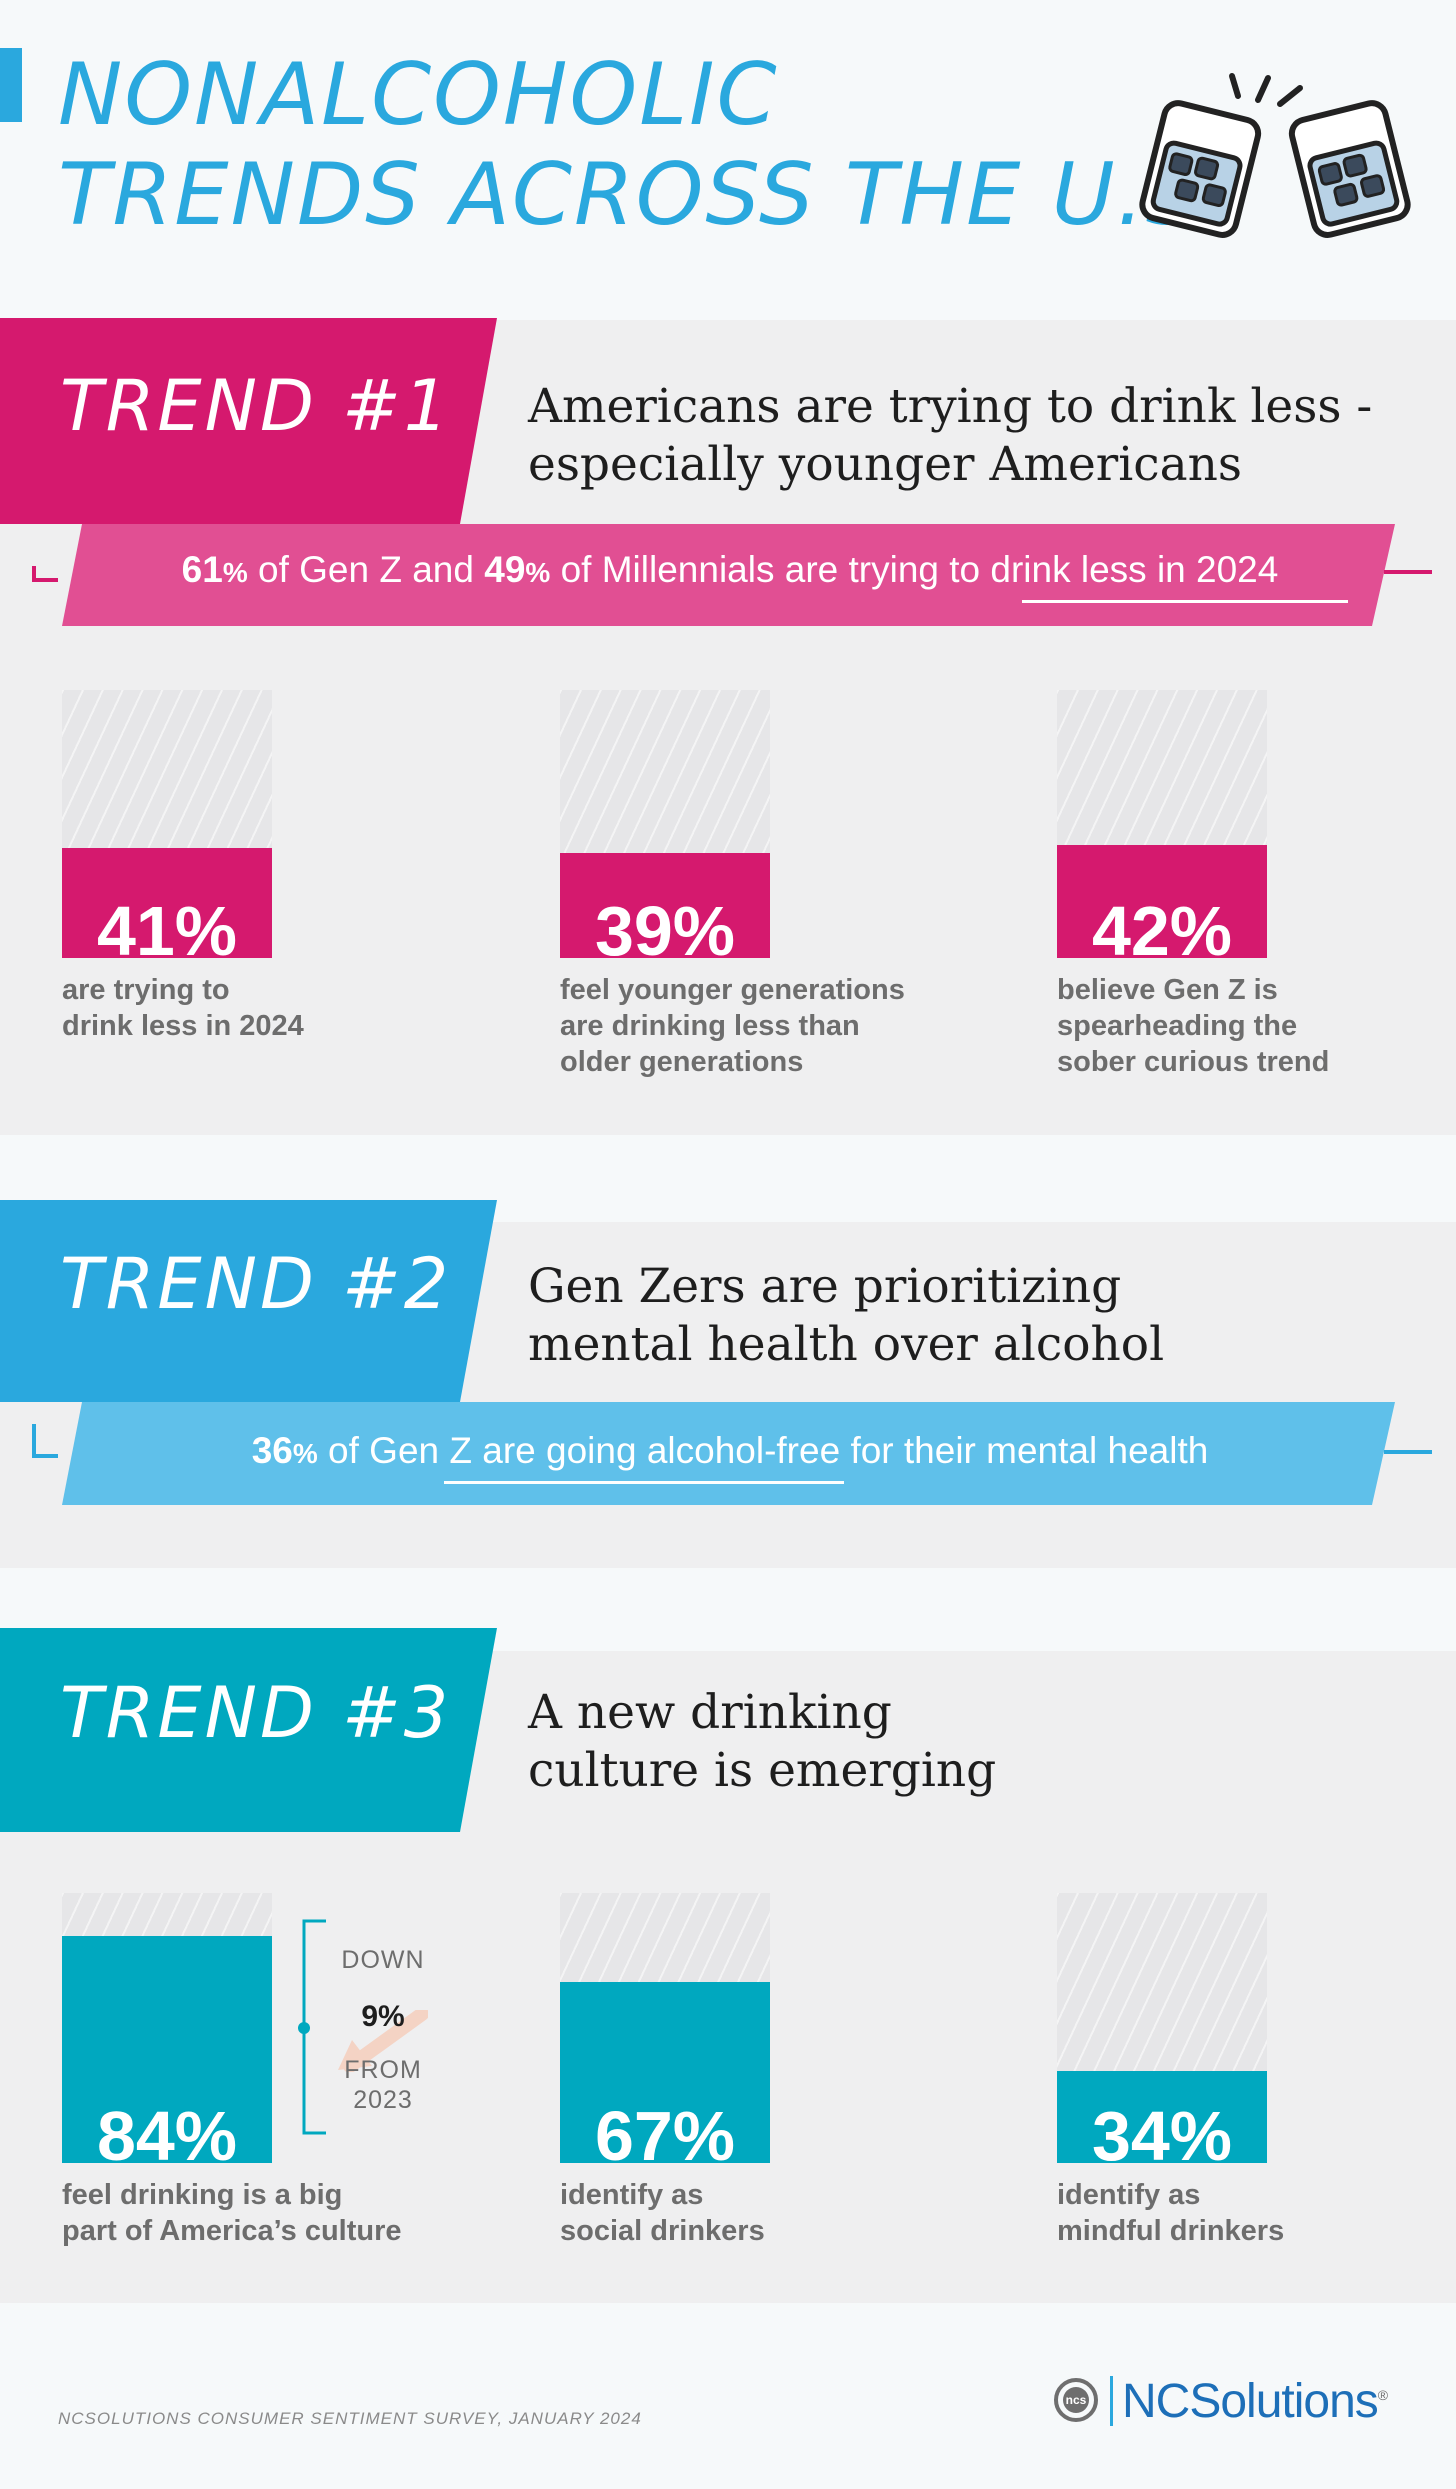 The width and height of the screenshot is (1456, 2489). What do you see at coordinates (762, 1770) in the screenshot?
I see `trend-3-heading-line-2: culture is emerging` at bounding box center [762, 1770].